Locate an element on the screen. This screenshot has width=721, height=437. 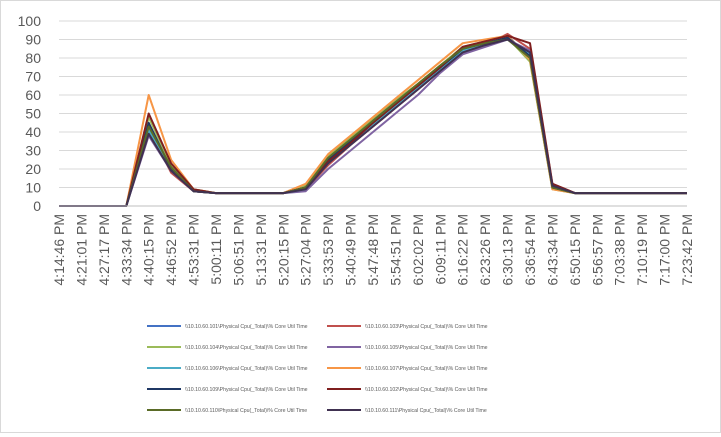
x-tick-label: 4:40:15 PM is located at coordinates (149, 250).